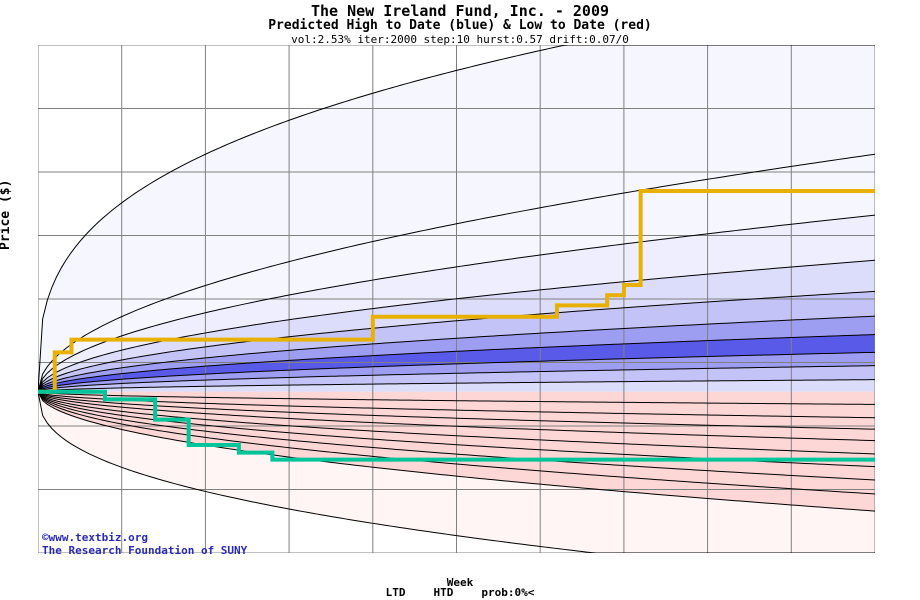 The height and width of the screenshot is (600, 920). I want to click on series-ltd, so click(456, 425).